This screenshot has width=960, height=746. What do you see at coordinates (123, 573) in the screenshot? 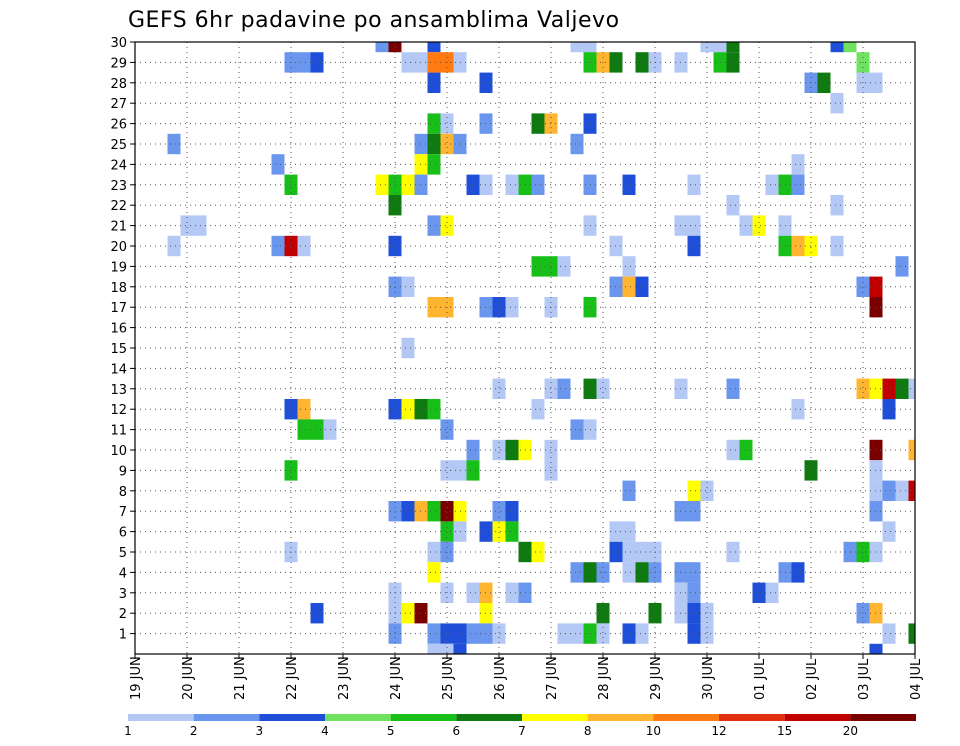
I see `y-tick-label: 4` at bounding box center [123, 573].